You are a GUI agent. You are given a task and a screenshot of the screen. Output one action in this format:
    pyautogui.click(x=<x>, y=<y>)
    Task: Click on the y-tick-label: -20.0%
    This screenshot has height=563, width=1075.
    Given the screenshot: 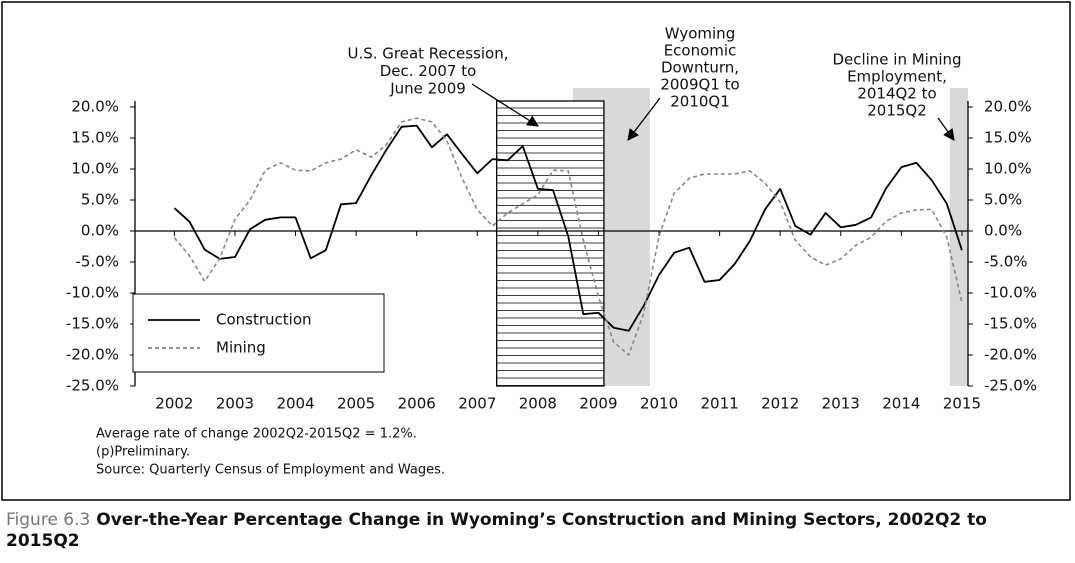 What is the action you would take?
    pyautogui.click(x=92, y=355)
    